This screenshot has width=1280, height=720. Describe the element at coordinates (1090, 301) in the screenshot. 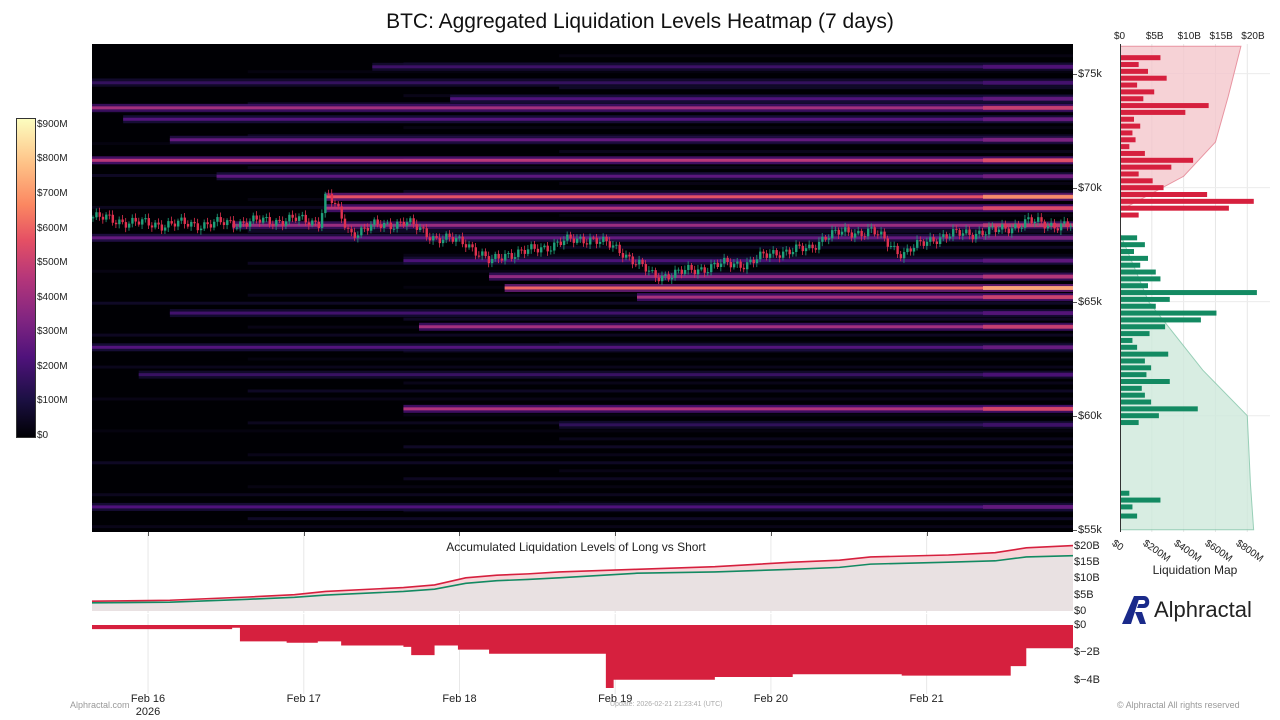

I see `heatmap-y-tick: $65k` at that location.